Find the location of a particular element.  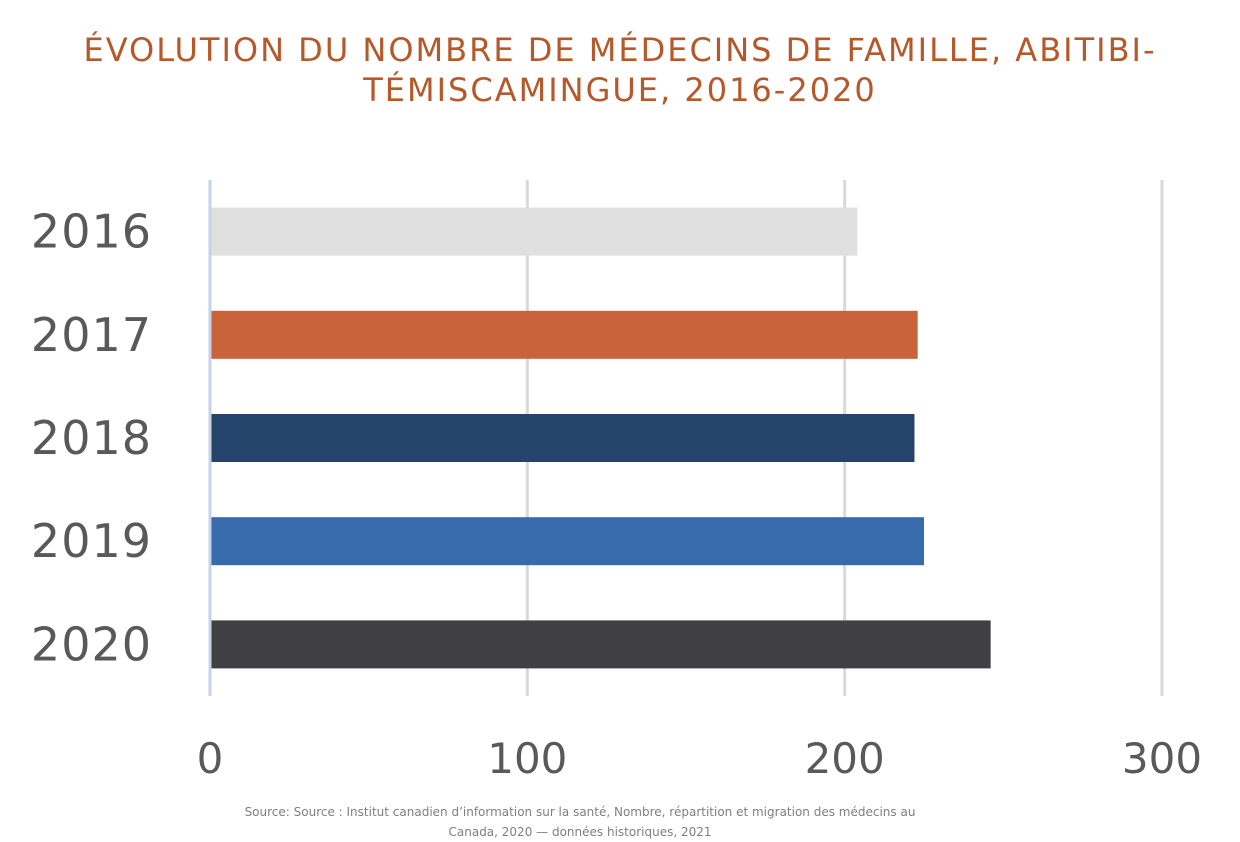

category-label-2016: 2016 is located at coordinates (91, 232).